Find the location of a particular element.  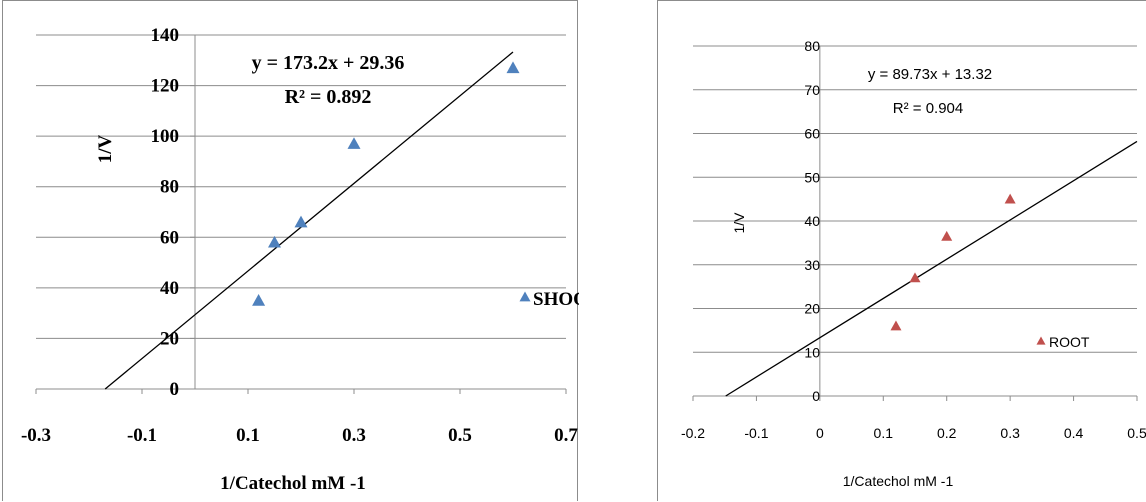

trendline-r2: R² = 0.892 is located at coordinates (328, 97).